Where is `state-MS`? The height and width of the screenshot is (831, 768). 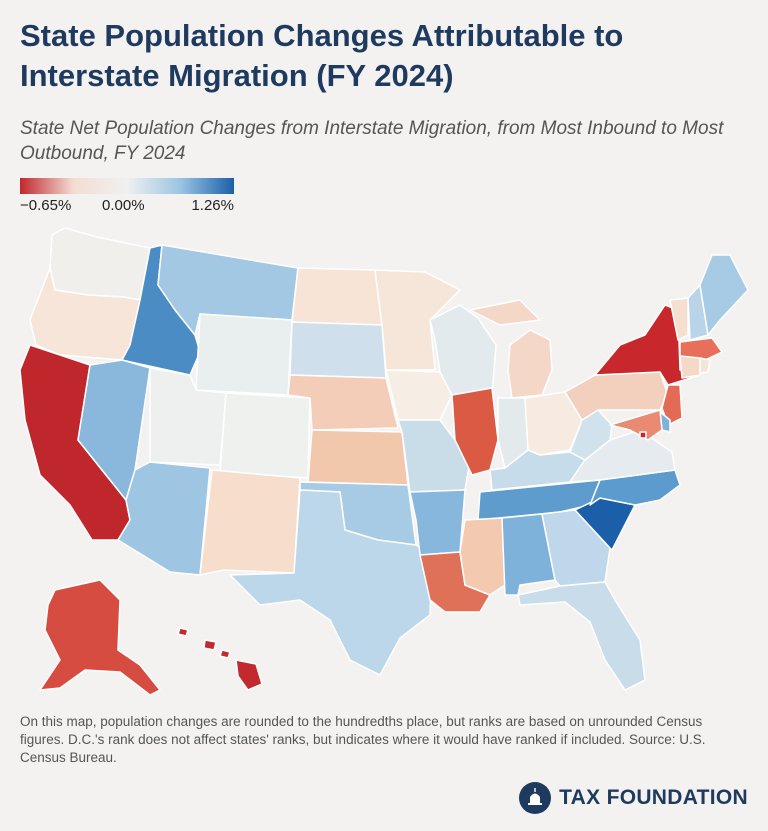
state-MS is located at coordinates (482, 556).